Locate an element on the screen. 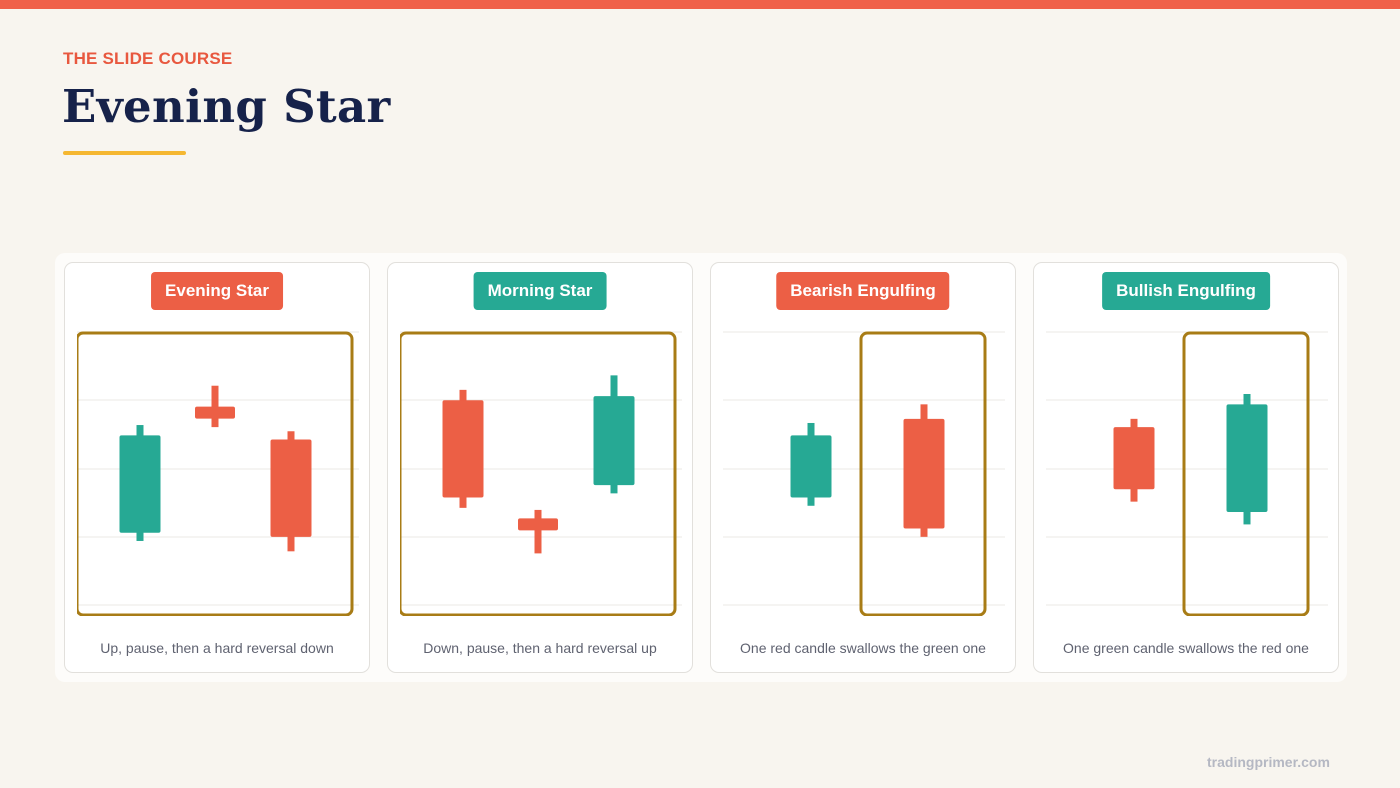 This screenshot has width=1400, height=788. pattern-caption: One red candle swallows the green one is located at coordinates (863, 648).